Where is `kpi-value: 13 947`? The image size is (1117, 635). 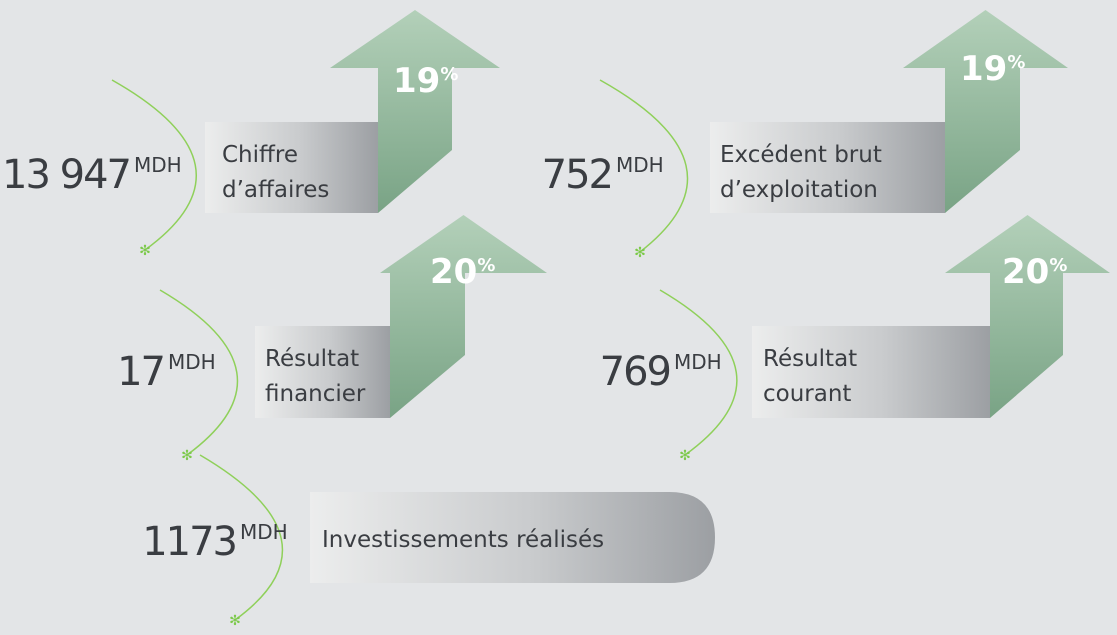
kpi-value: 13 947 is located at coordinates (66, 175).